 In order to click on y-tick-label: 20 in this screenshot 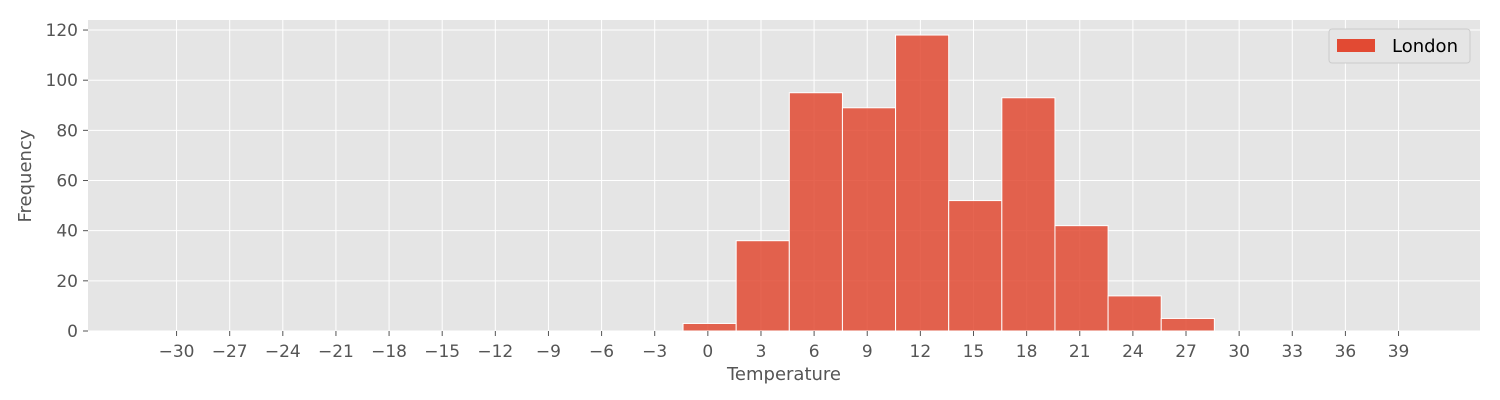, I will do `click(67, 282)`.